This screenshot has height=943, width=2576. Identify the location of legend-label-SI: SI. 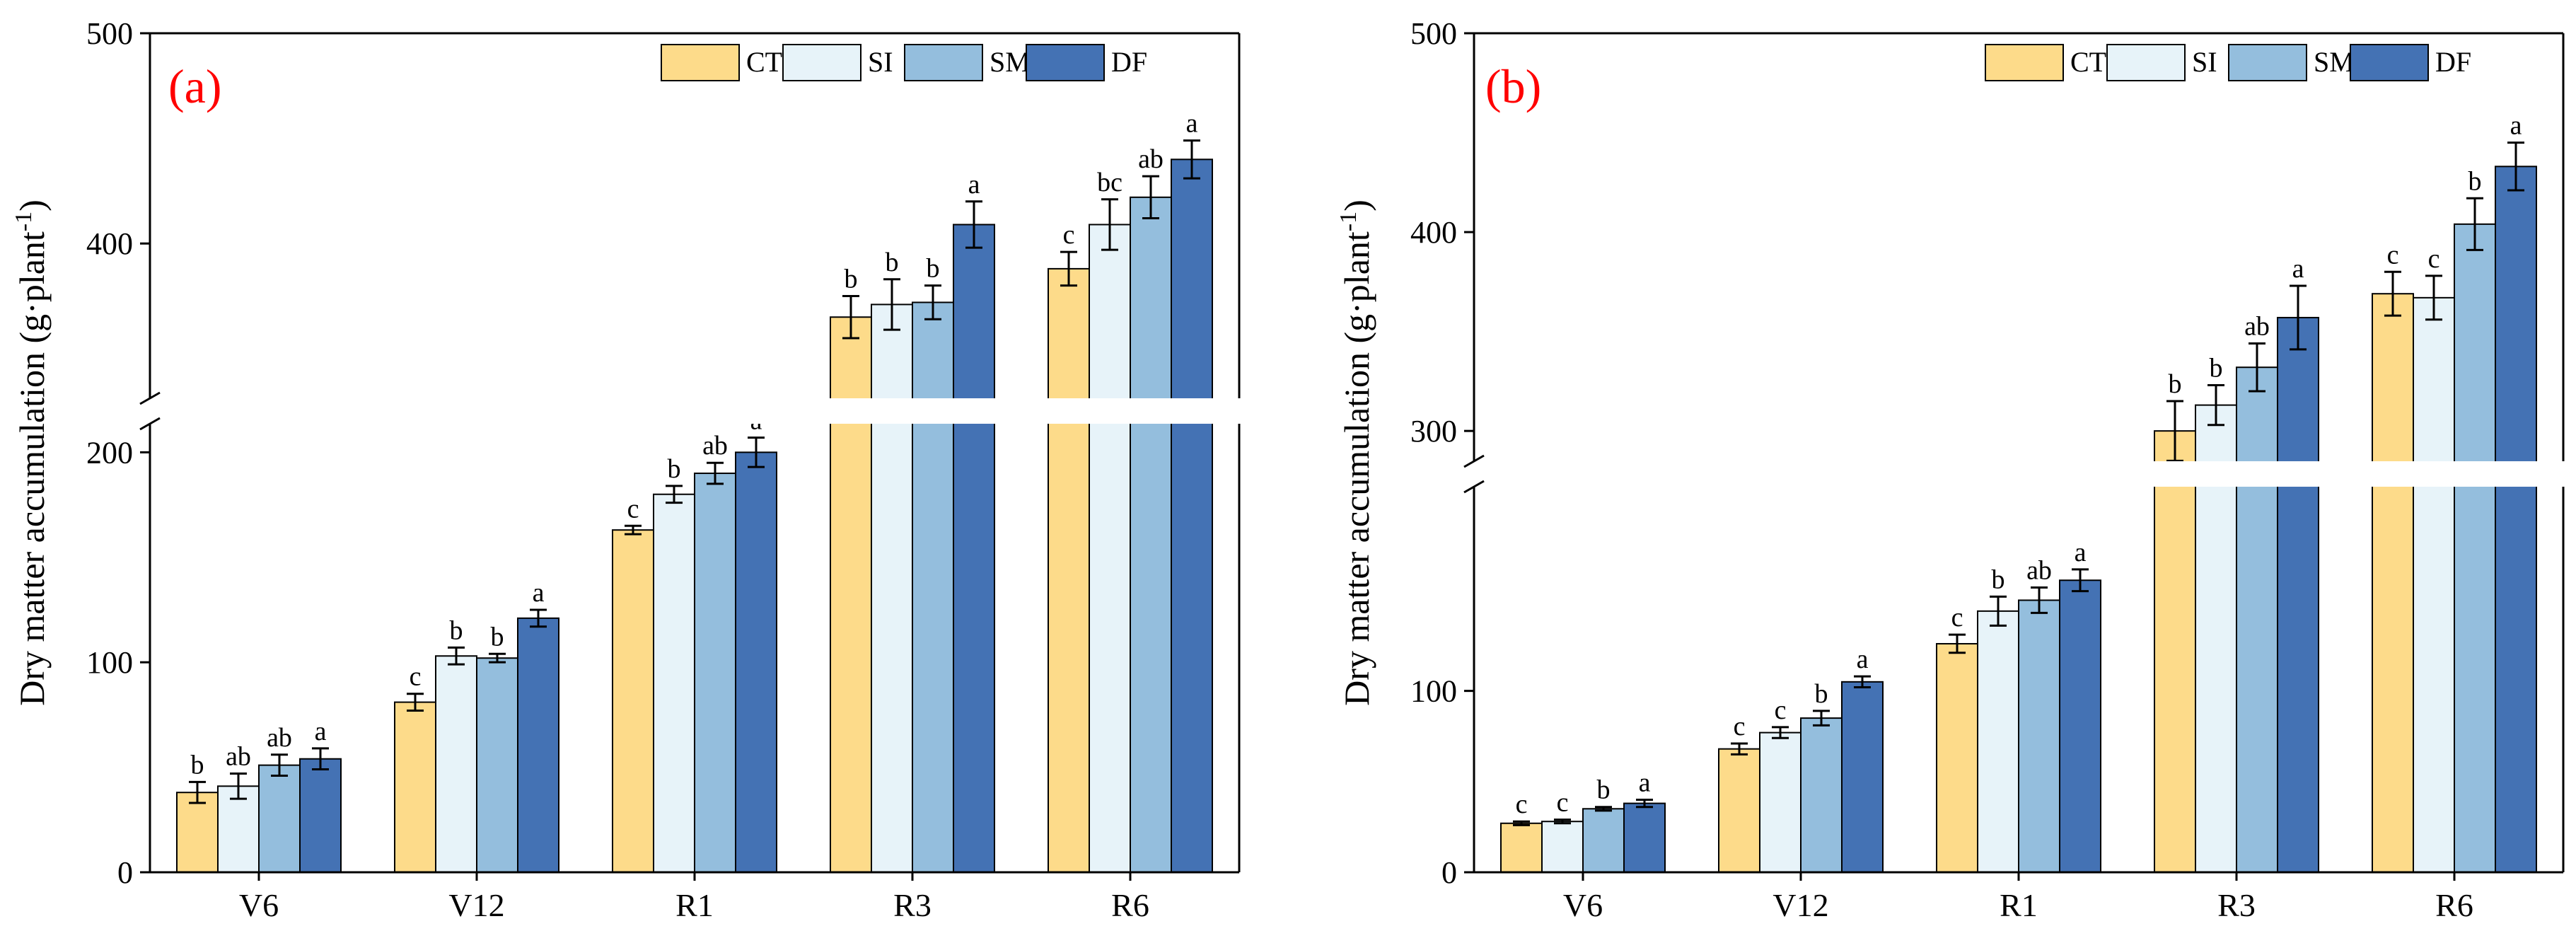
(880, 62).